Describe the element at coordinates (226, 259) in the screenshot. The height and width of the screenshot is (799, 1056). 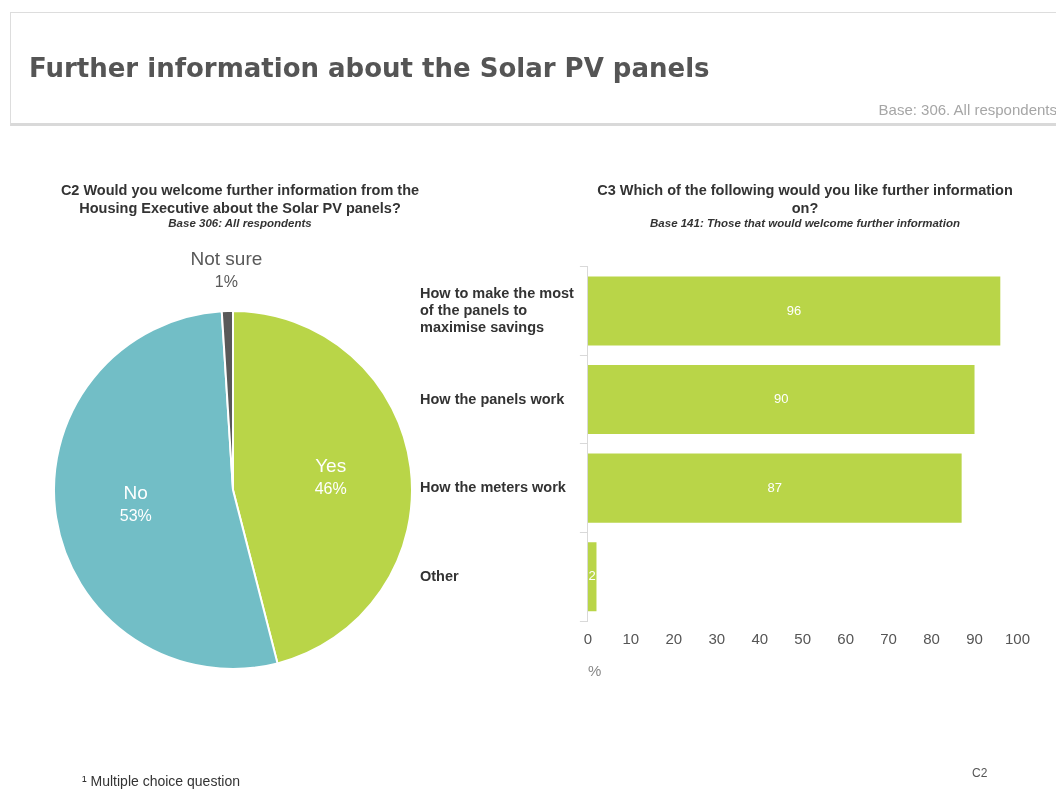
I see `slice-label: Not sure` at that location.